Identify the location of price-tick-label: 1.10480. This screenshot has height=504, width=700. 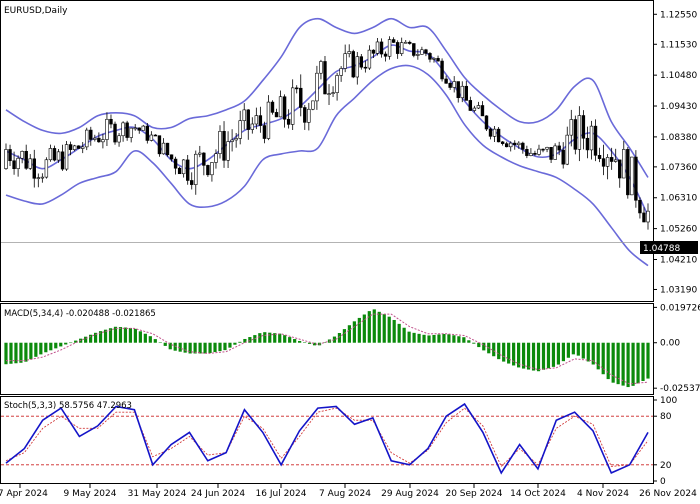
(678, 76).